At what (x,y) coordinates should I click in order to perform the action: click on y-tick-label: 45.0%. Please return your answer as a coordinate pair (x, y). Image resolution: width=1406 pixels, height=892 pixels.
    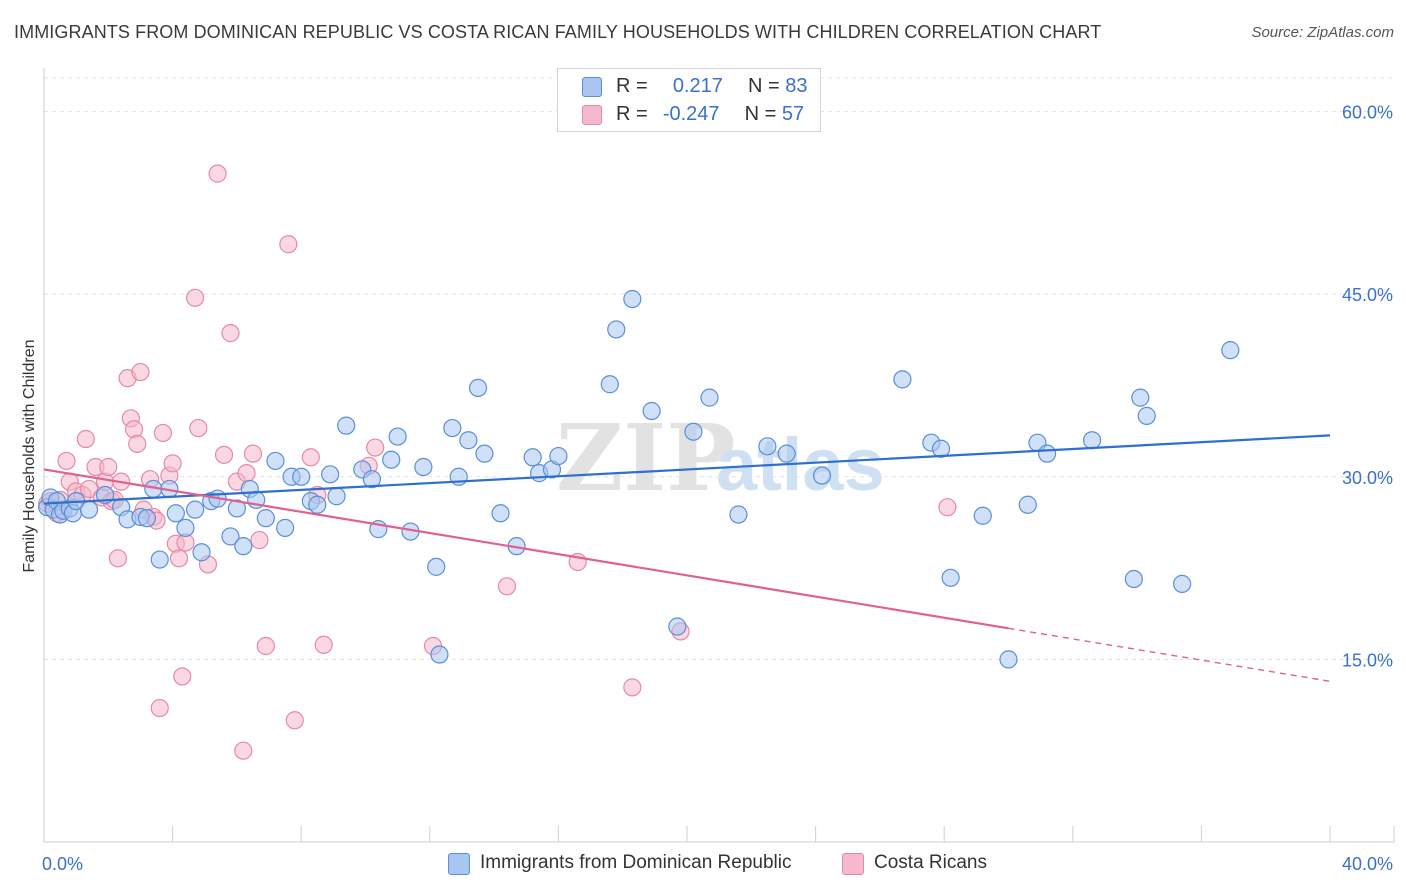
    Looking at the image, I should click on (1367, 295).